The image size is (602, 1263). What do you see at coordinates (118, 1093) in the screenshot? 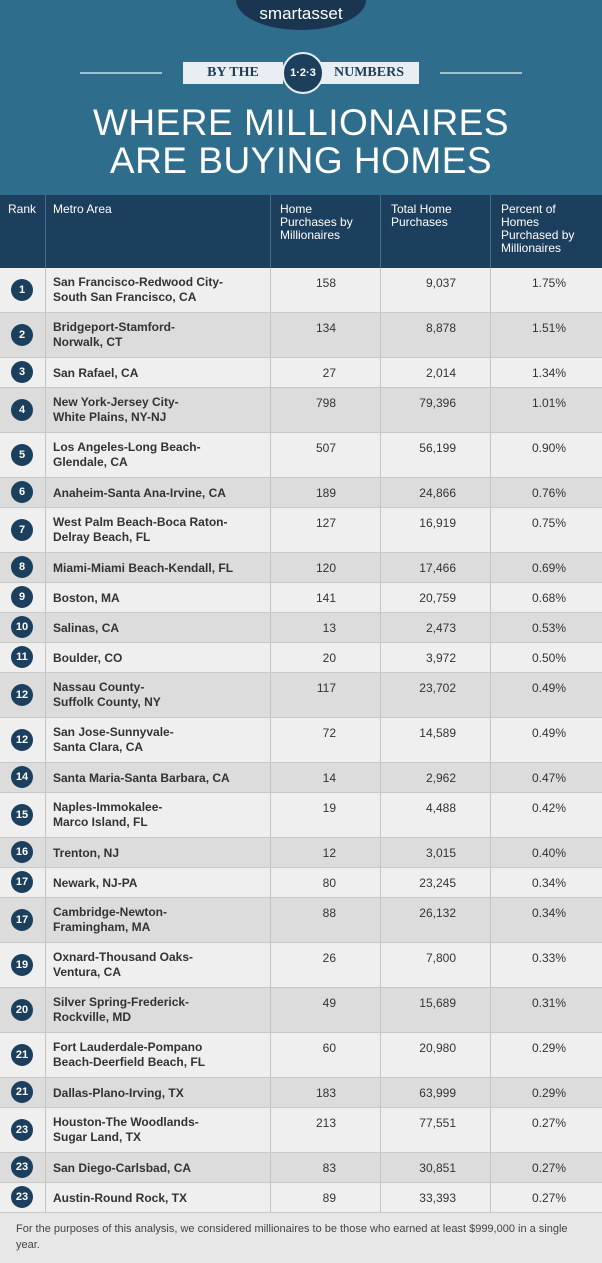
I see `metro-area: Dallas-Plano-Irving, TX` at bounding box center [118, 1093].